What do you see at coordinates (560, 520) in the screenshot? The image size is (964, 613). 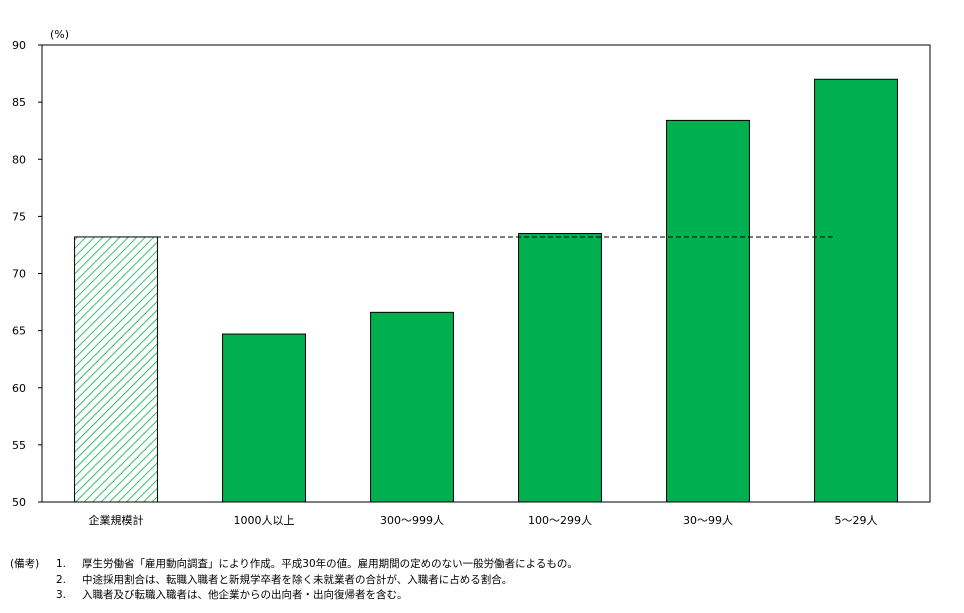 I see `x-tick-label: 100〜299人` at bounding box center [560, 520].